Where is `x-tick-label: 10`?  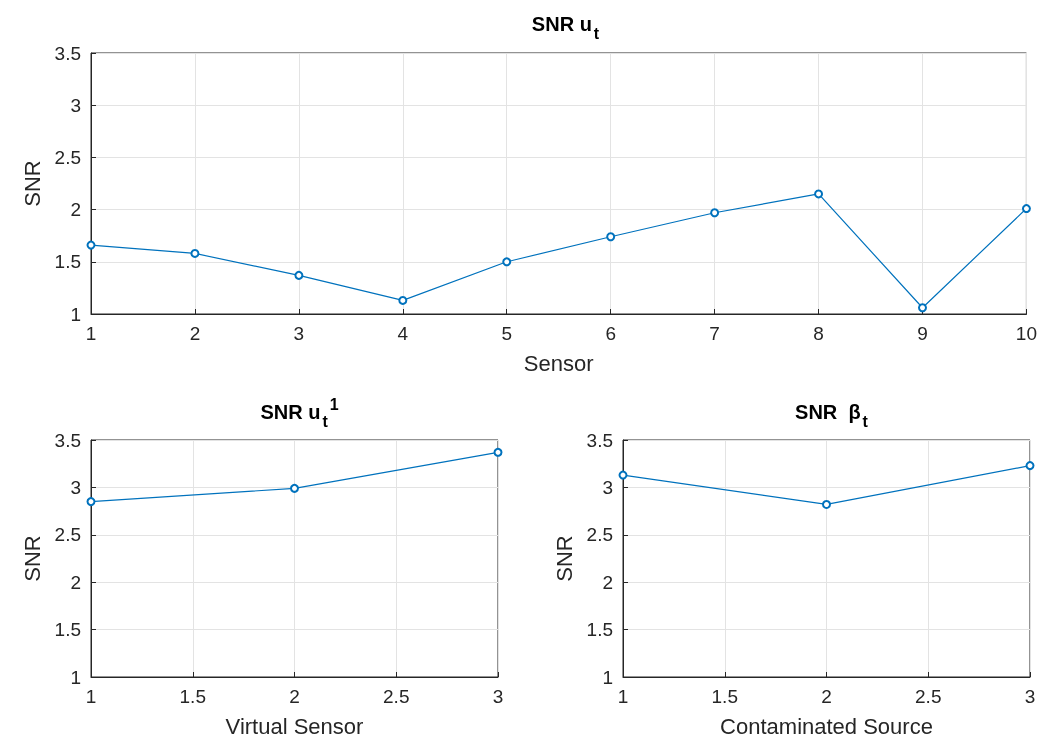 x-tick-label: 10 is located at coordinates (1026, 333).